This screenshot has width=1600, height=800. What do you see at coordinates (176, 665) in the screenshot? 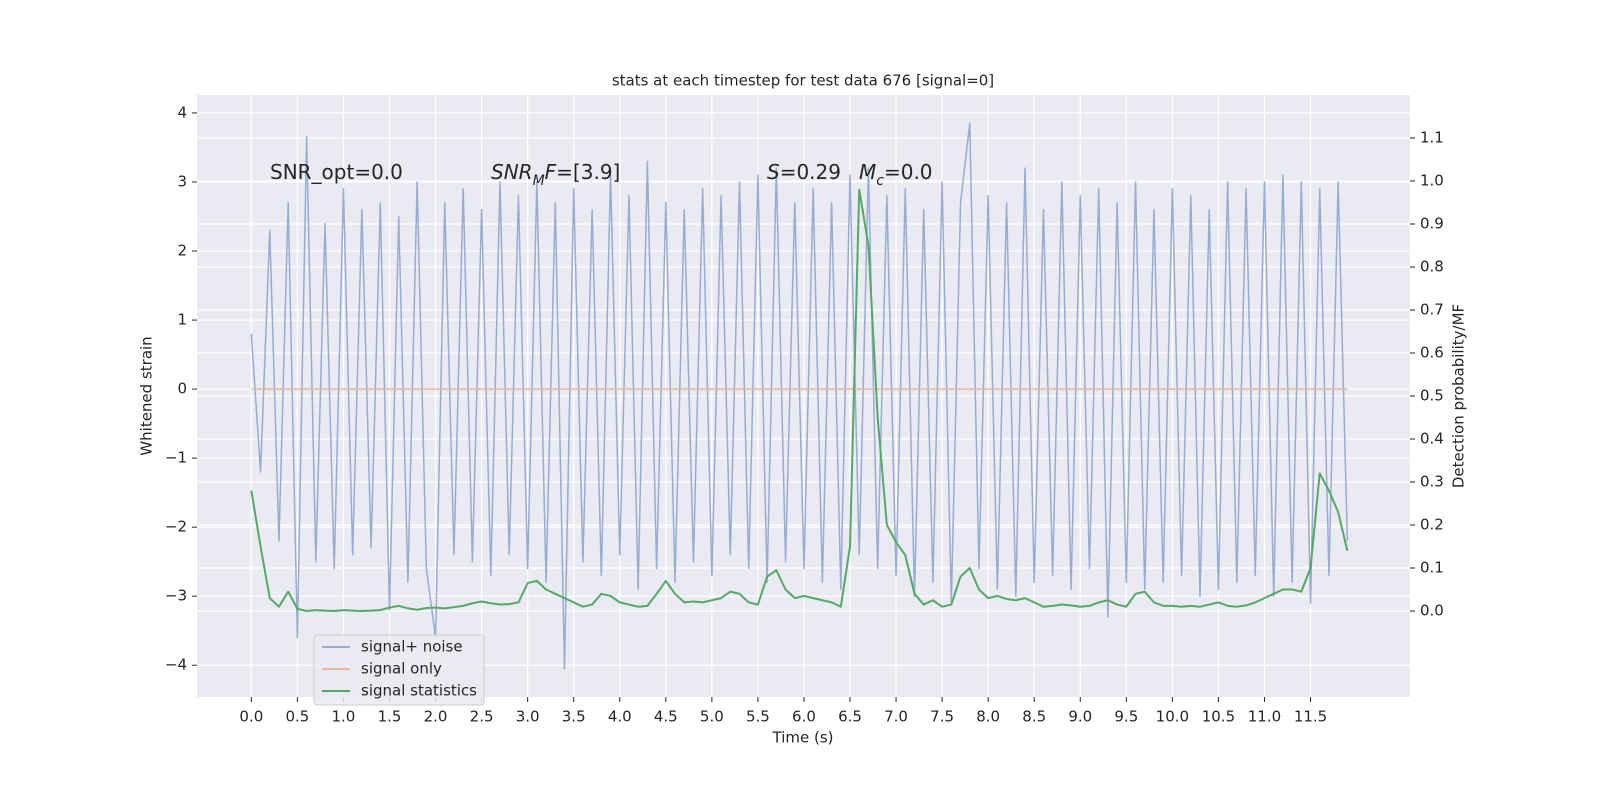
I see `y-tick-label: −4` at bounding box center [176, 665].